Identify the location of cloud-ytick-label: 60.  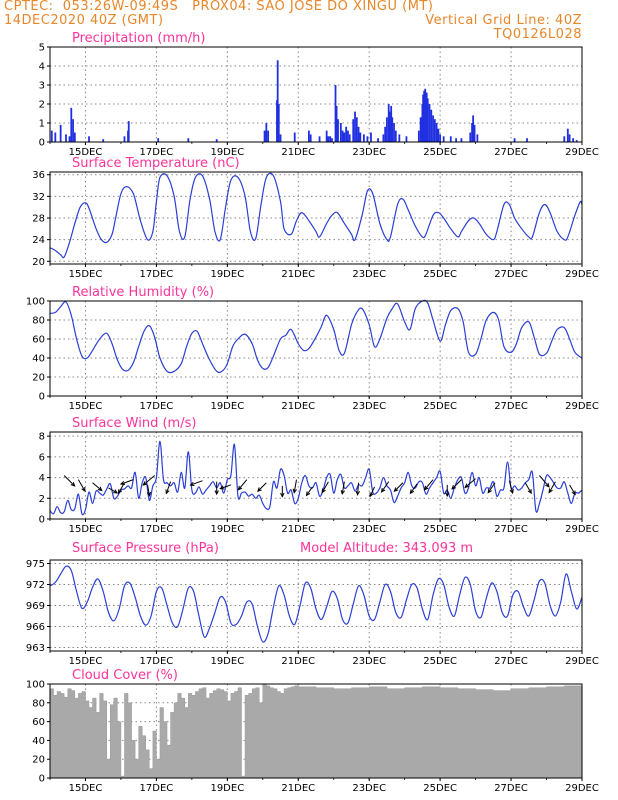
(38, 722).